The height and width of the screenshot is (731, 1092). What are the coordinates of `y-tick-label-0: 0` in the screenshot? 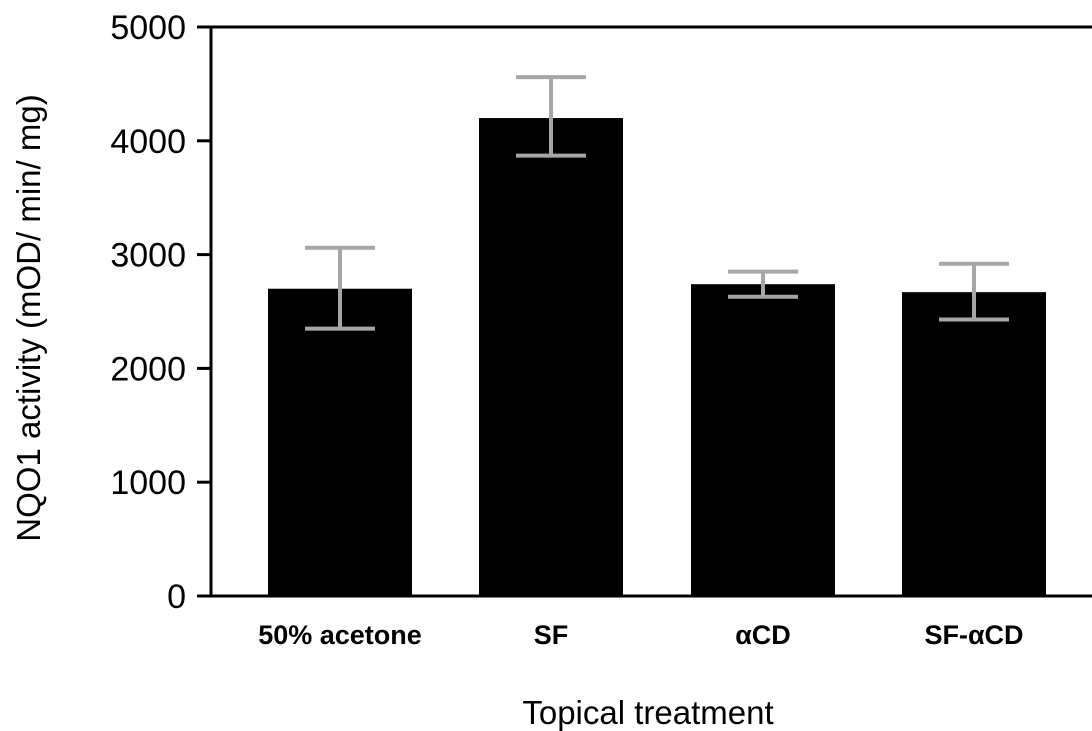 It's located at (176, 597).